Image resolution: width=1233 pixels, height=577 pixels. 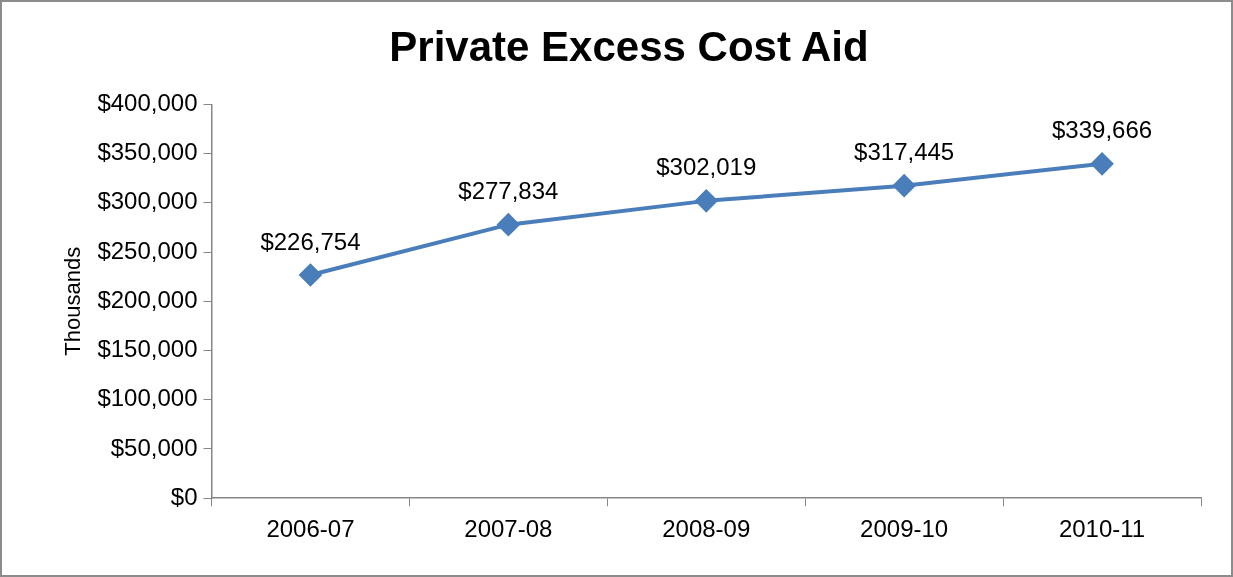 I want to click on y-tick-label: $200,000, so click(x=147, y=299).